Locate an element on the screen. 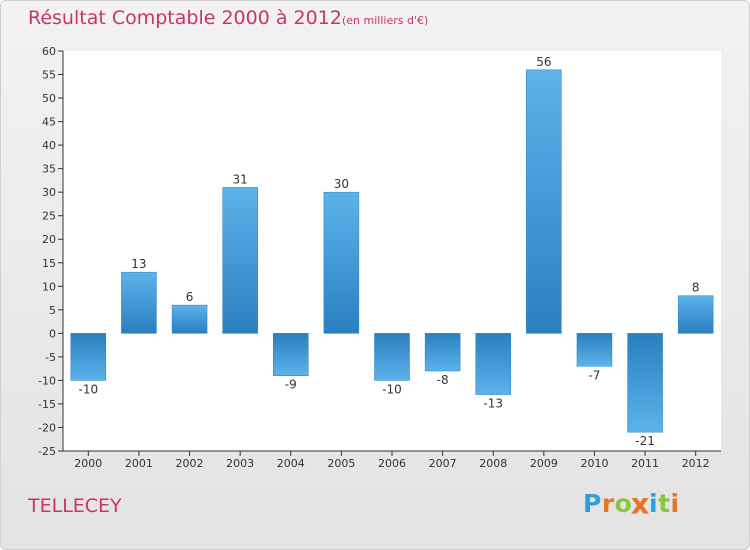 The height and width of the screenshot is (550, 750). x-tick-label: 2010 is located at coordinates (594, 463).